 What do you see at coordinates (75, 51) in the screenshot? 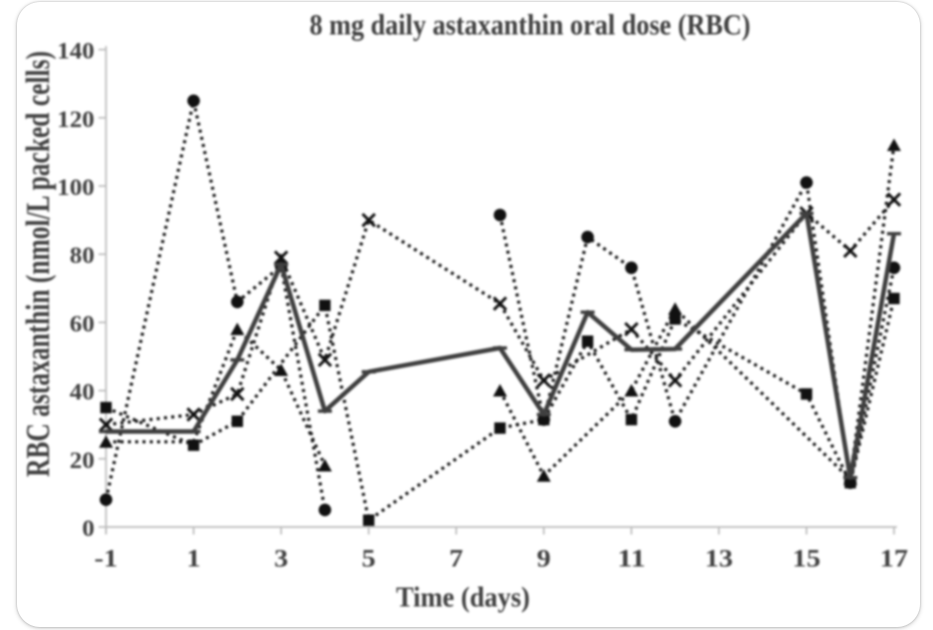
I see `svg-text: 140` at bounding box center [75, 51].